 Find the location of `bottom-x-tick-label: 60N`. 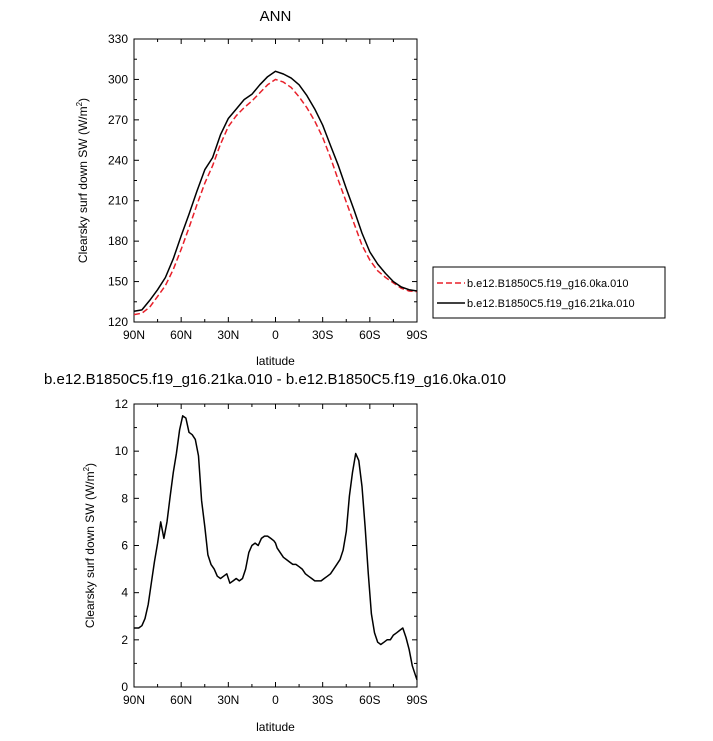

bottom-x-tick-label: 60N is located at coordinates (181, 700).